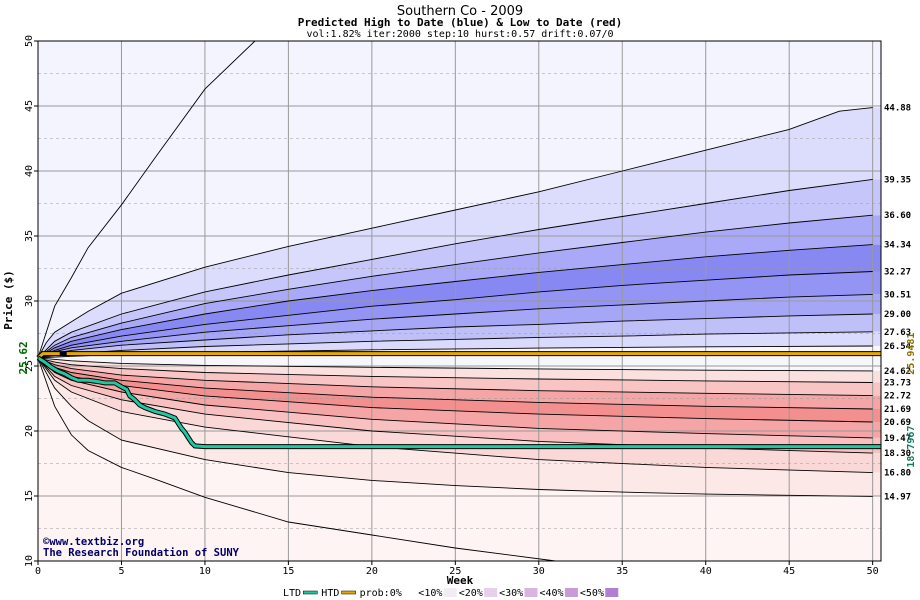 The width and height of the screenshot is (920, 600). I want to click on x-tick-label-35: 35, so click(622, 571).